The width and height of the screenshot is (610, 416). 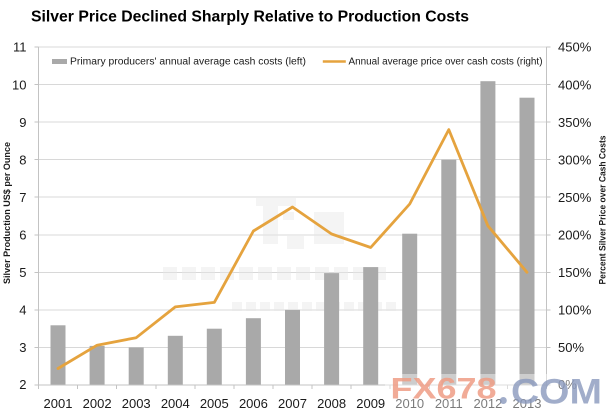 What do you see at coordinates (575, 235) in the screenshot?
I see `svg-text: 200%` at bounding box center [575, 235].